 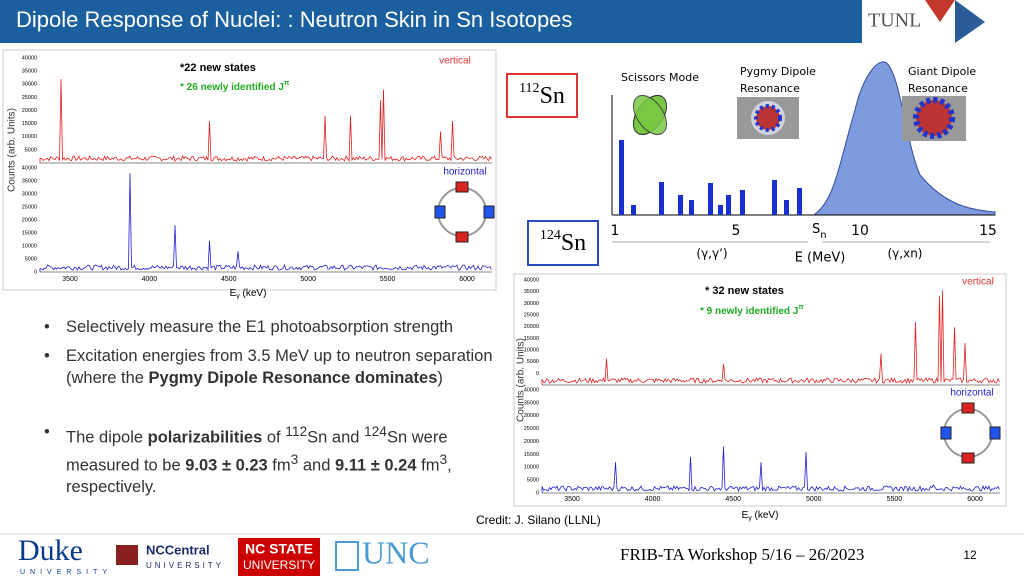 What do you see at coordinates (975, 499) in the screenshot?
I see `x-tick-label: 6000` at bounding box center [975, 499].